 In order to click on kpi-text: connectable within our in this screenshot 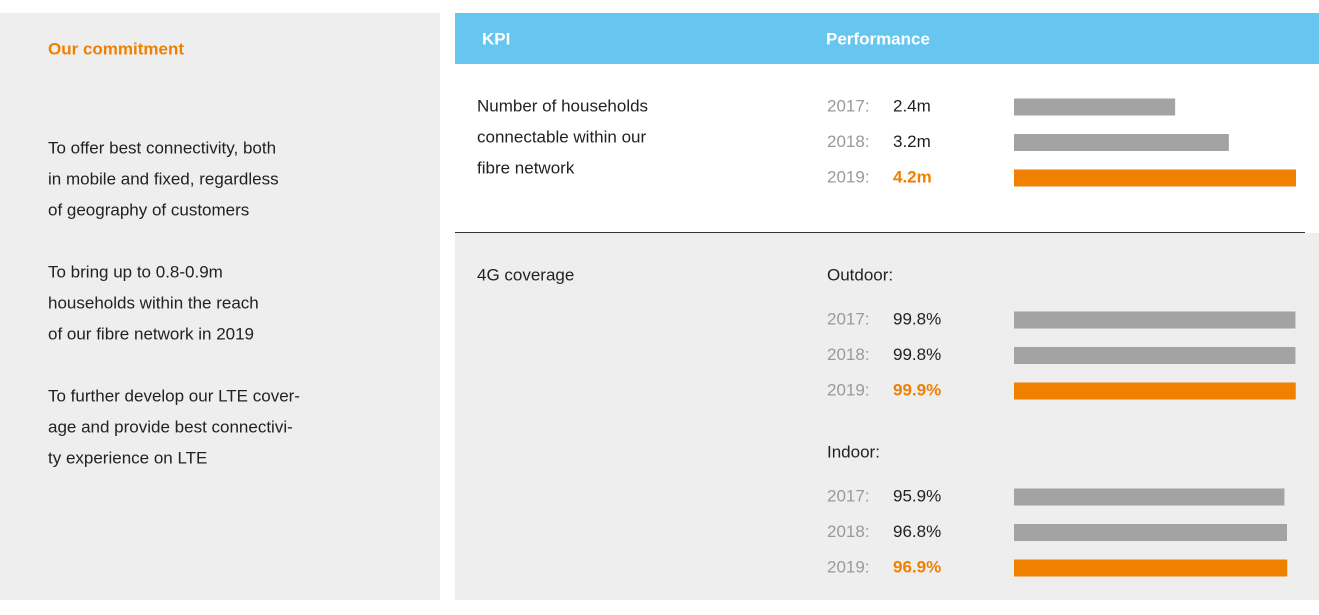, I will do `click(562, 136)`.